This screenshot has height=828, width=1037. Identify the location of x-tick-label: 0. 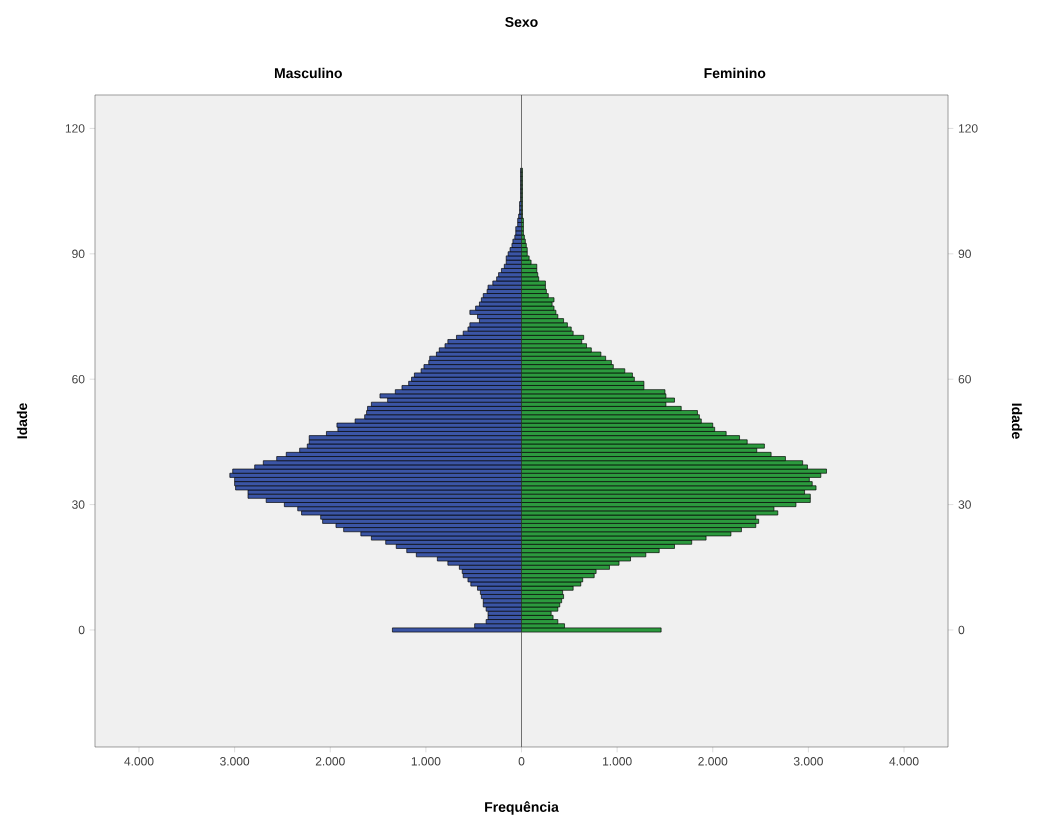
(521, 761).